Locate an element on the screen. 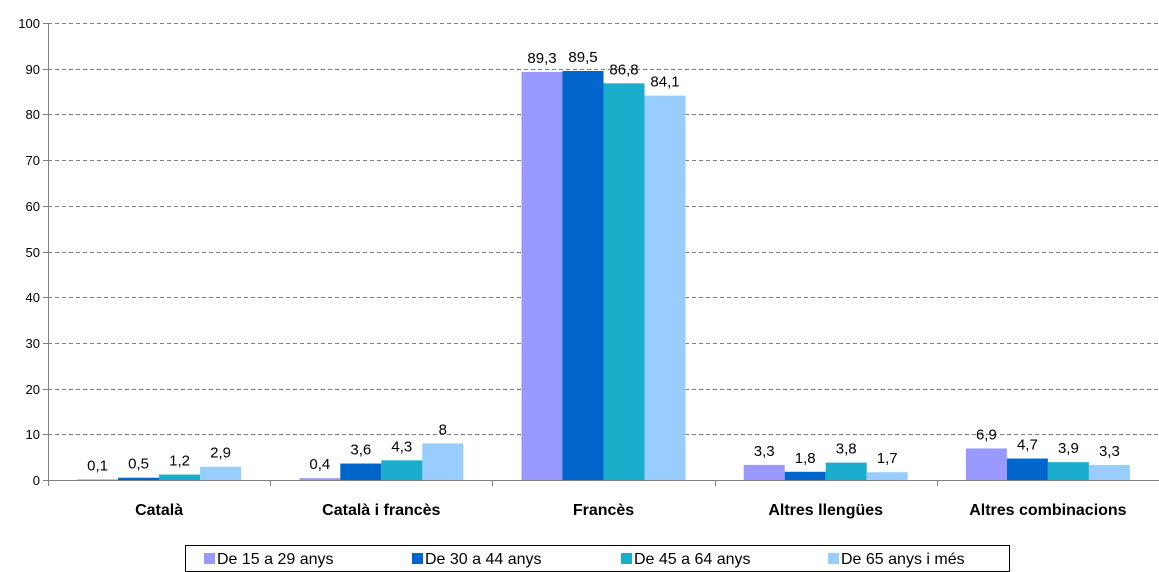 This screenshot has width=1159, height=572. data-label: 2,9 is located at coordinates (220, 453).